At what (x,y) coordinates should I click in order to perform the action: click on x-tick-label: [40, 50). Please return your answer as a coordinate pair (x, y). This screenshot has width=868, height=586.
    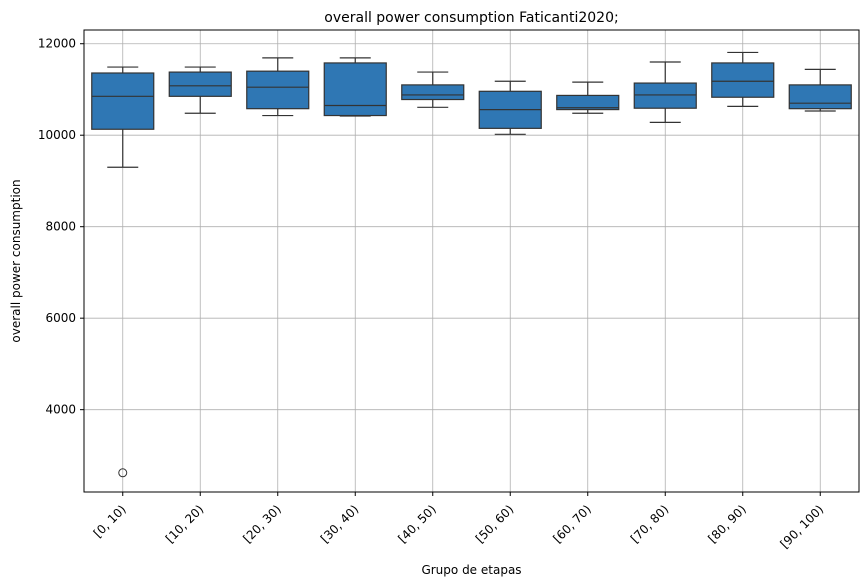
    Looking at the image, I should click on (417, 524).